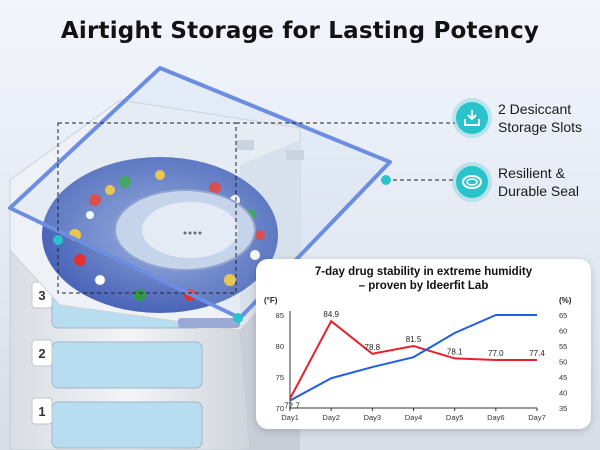  I want to click on chart-title-line: – proven by Ideerfit Lab, so click(423, 286).